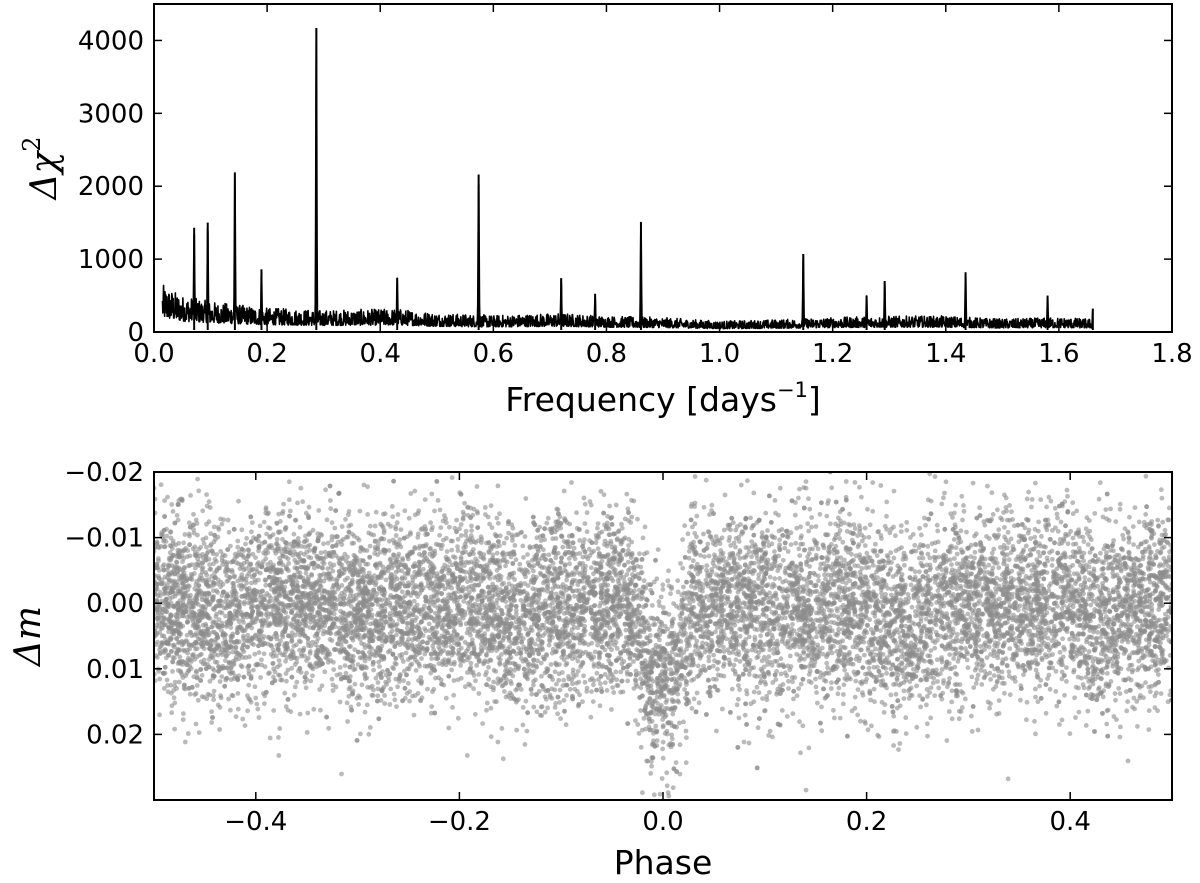 The image size is (1200, 883). I want to click on periodogram-x-tick-label: 1.0, so click(719, 354).